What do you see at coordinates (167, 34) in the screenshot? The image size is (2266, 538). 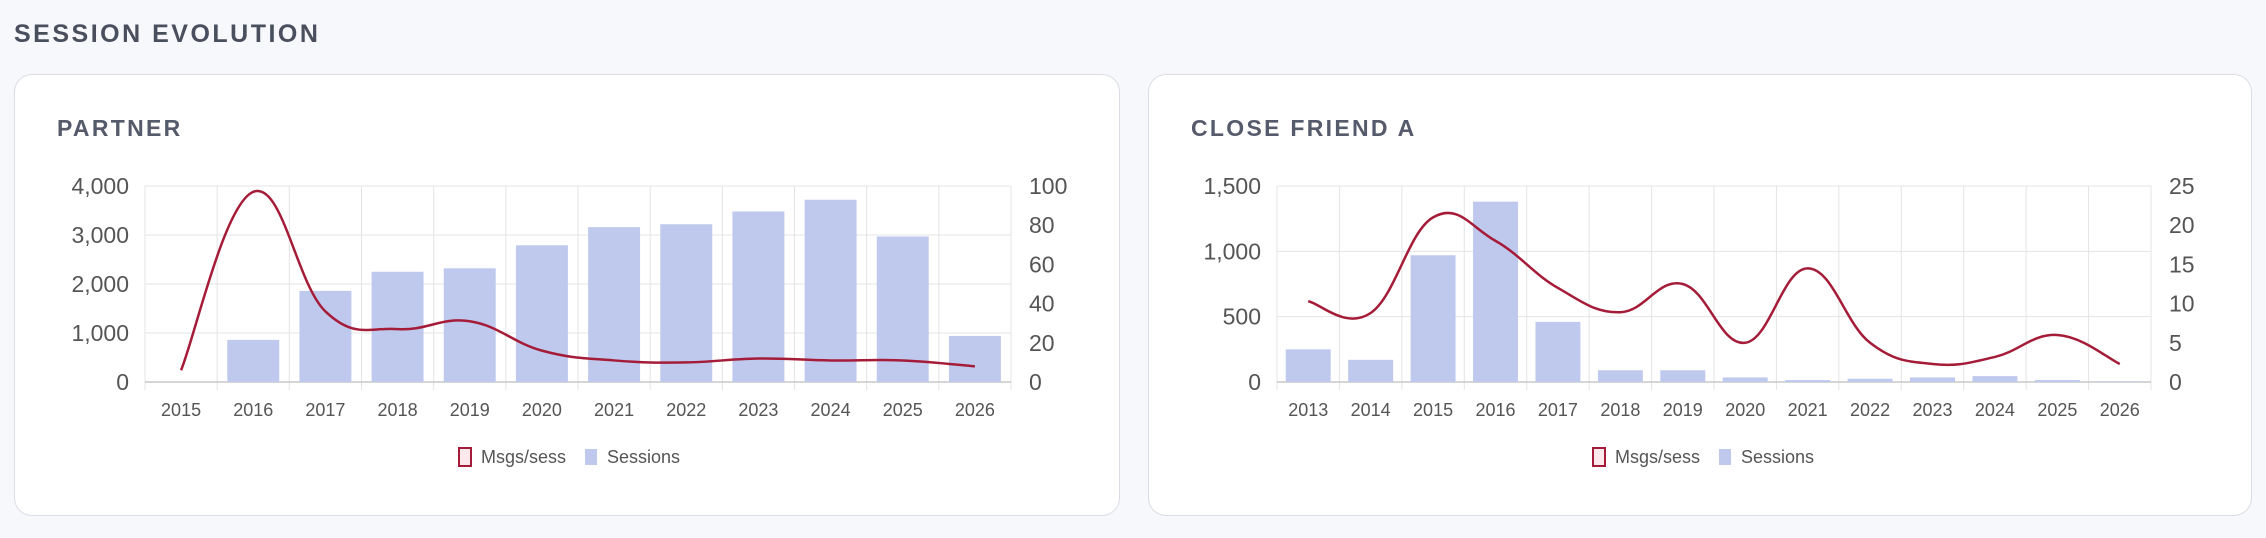 I see `section-title: SESSION EVOLUTION` at bounding box center [167, 34].